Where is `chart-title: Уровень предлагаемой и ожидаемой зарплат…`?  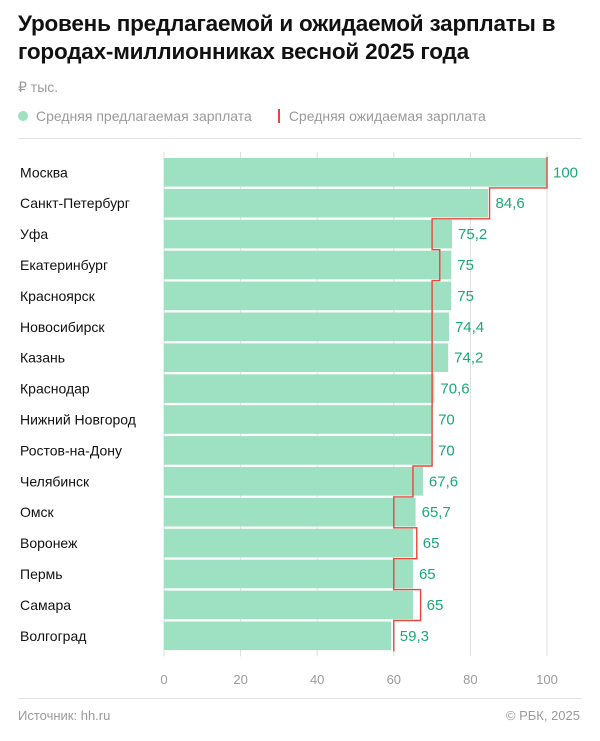 chart-title: Уровень предлагаемой и ожидаемой зарплат… is located at coordinates (287, 37).